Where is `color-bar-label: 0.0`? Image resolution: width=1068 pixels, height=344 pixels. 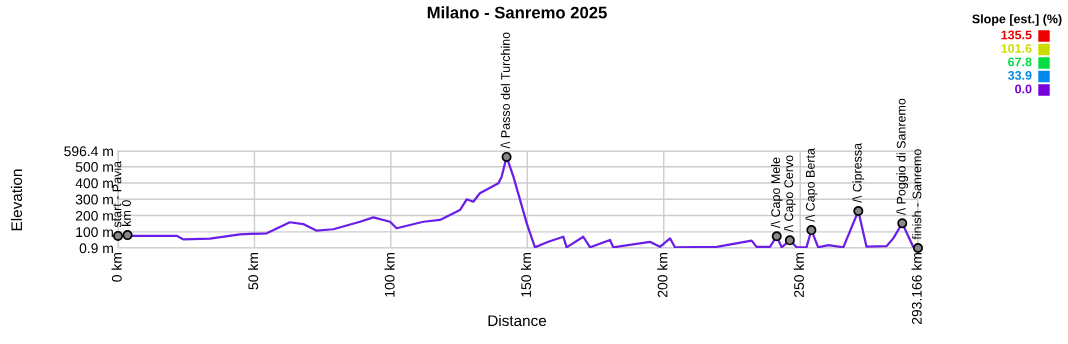 color-bar-label: 0.0 is located at coordinates (1023, 89).